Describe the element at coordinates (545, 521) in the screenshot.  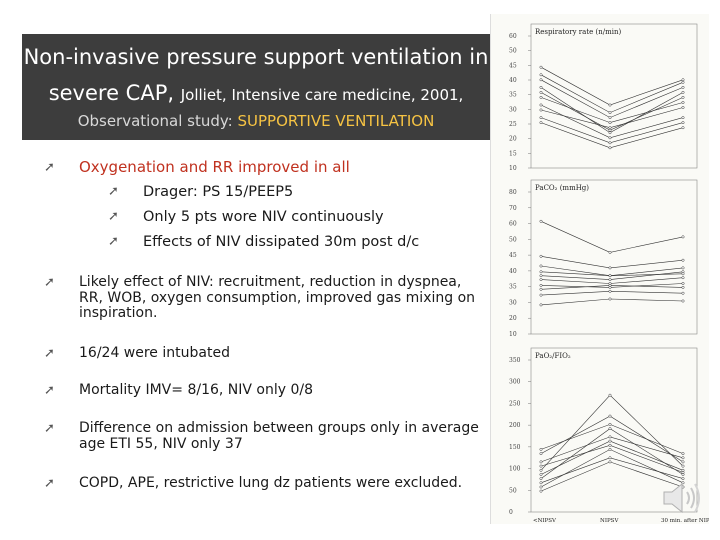
I see `x-tick-label: <NIPSV` at that location.